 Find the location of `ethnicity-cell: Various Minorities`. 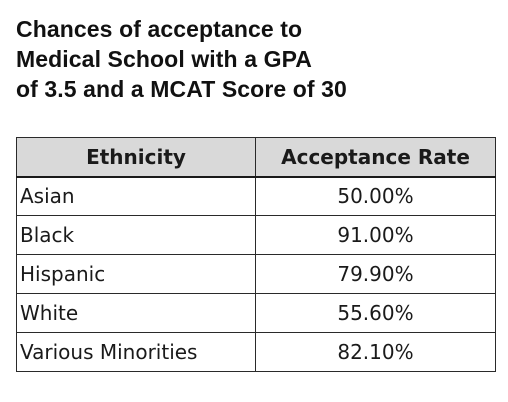

ethnicity-cell: Various Minorities is located at coordinates (136, 352).